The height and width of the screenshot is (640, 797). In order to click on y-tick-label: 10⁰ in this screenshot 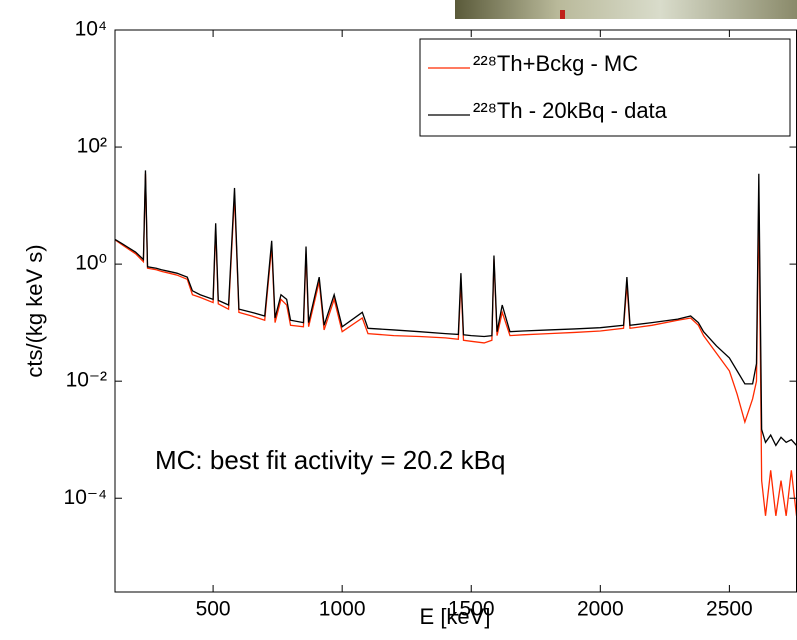, I will do `click(91, 263)`.